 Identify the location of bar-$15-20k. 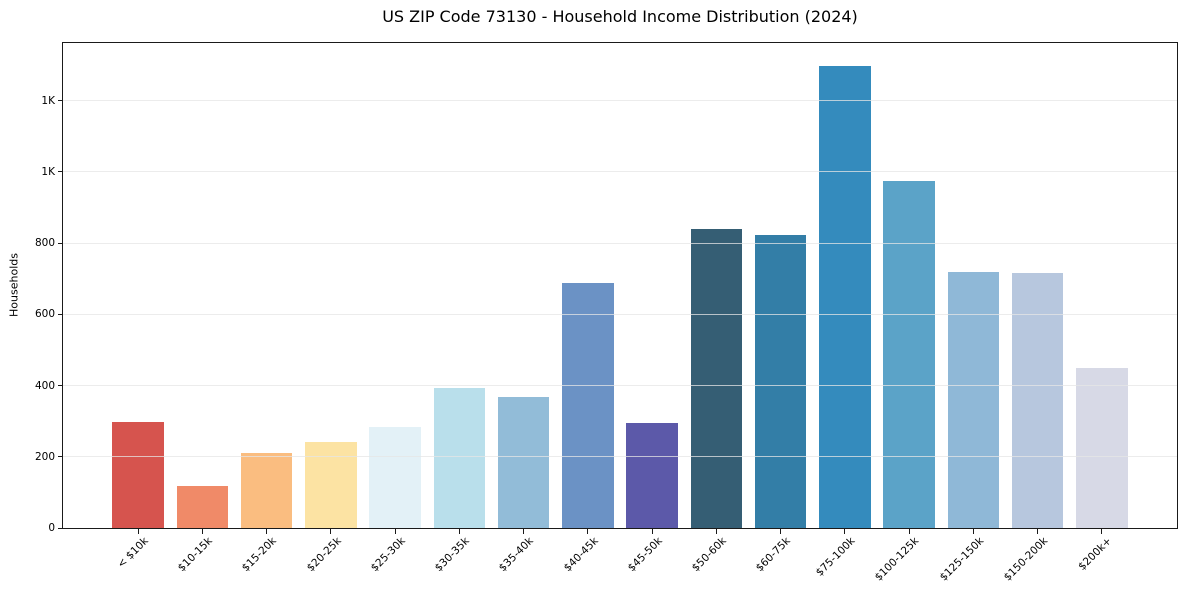
(266, 490).